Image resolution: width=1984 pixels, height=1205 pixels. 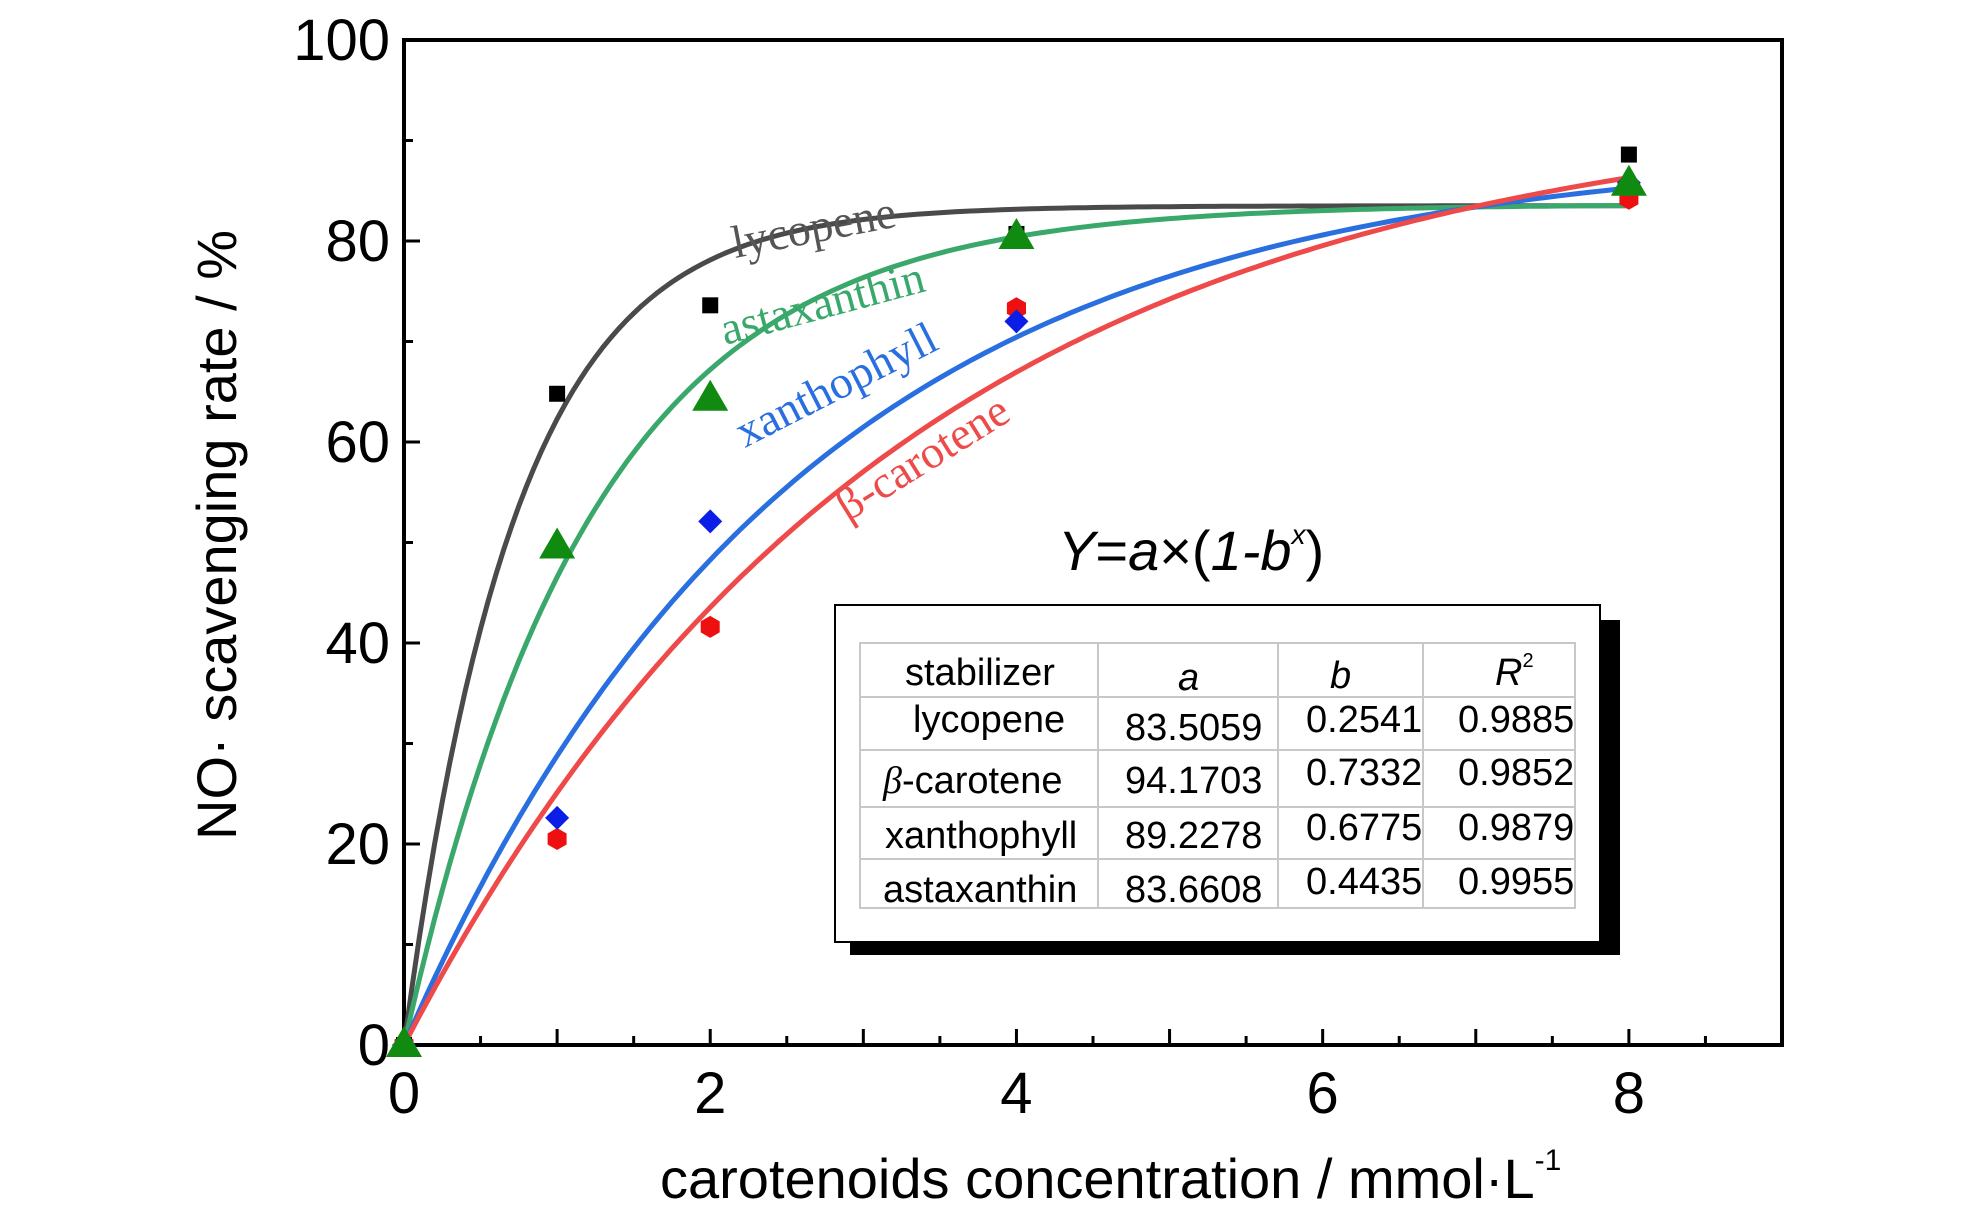 I want to click on x-tick-label: 8, so click(x=1629, y=1093).